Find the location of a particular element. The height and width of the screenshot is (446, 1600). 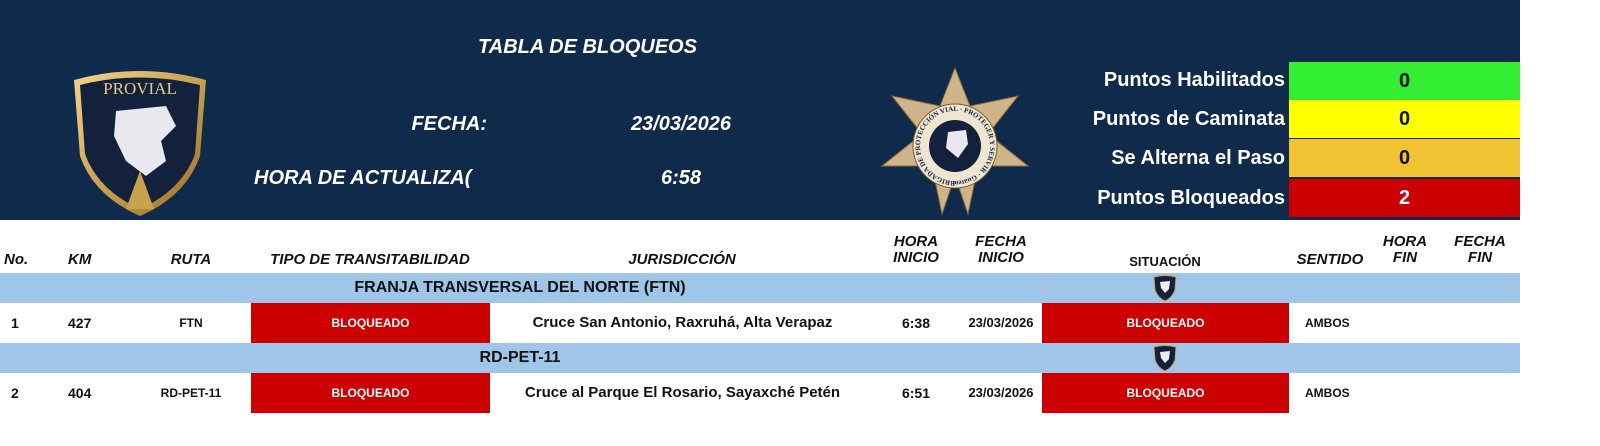

col-no: No. is located at coordinates (16, 259).